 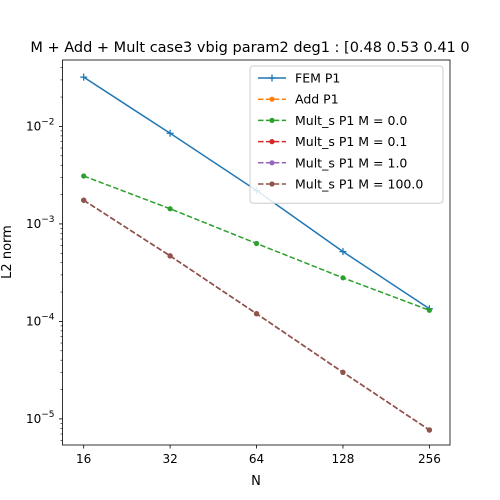 I want to click on legend-label-1: Add P1, so click(x=317, y=99).